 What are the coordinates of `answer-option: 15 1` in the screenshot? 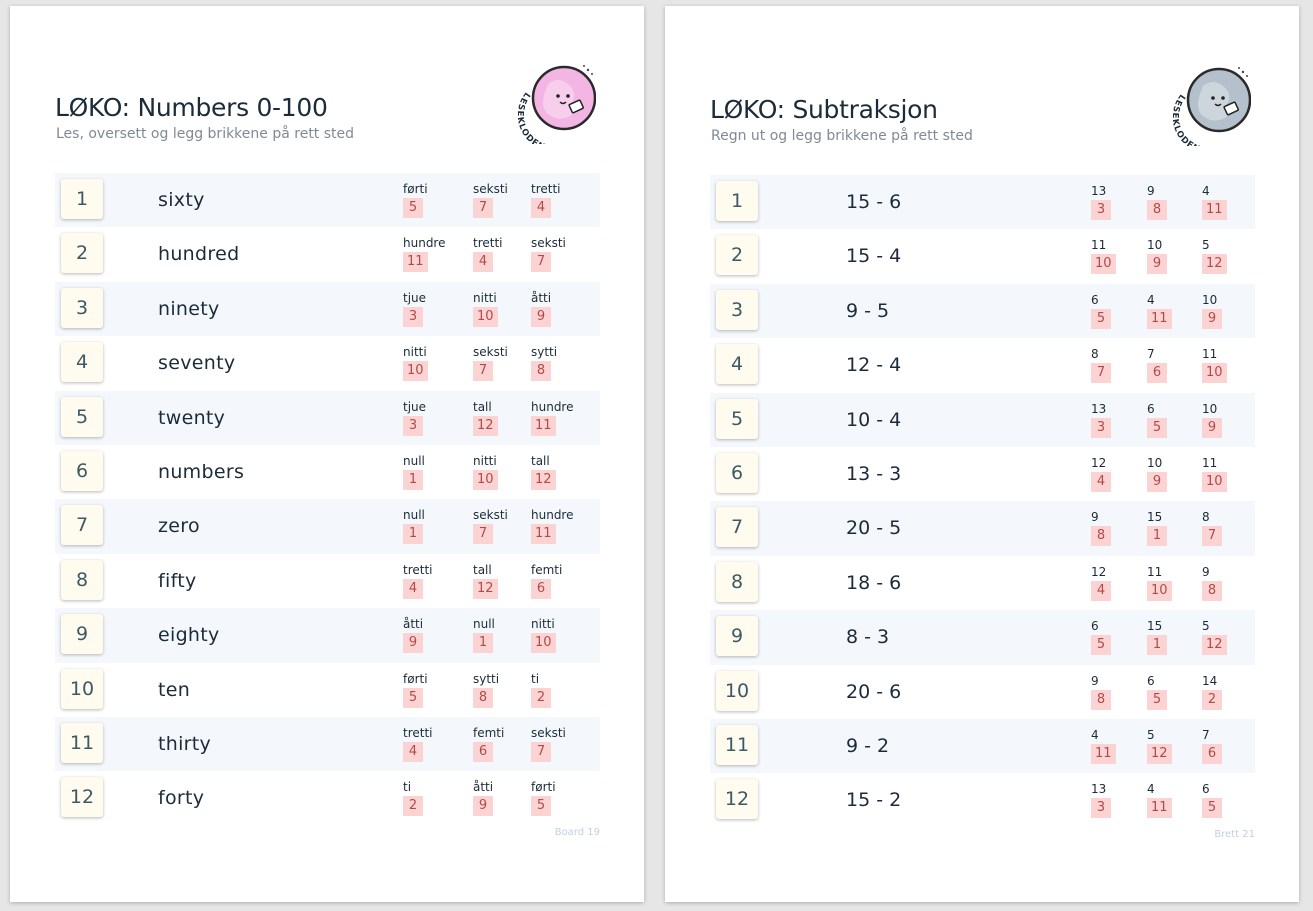 It's located at (1157, 528).